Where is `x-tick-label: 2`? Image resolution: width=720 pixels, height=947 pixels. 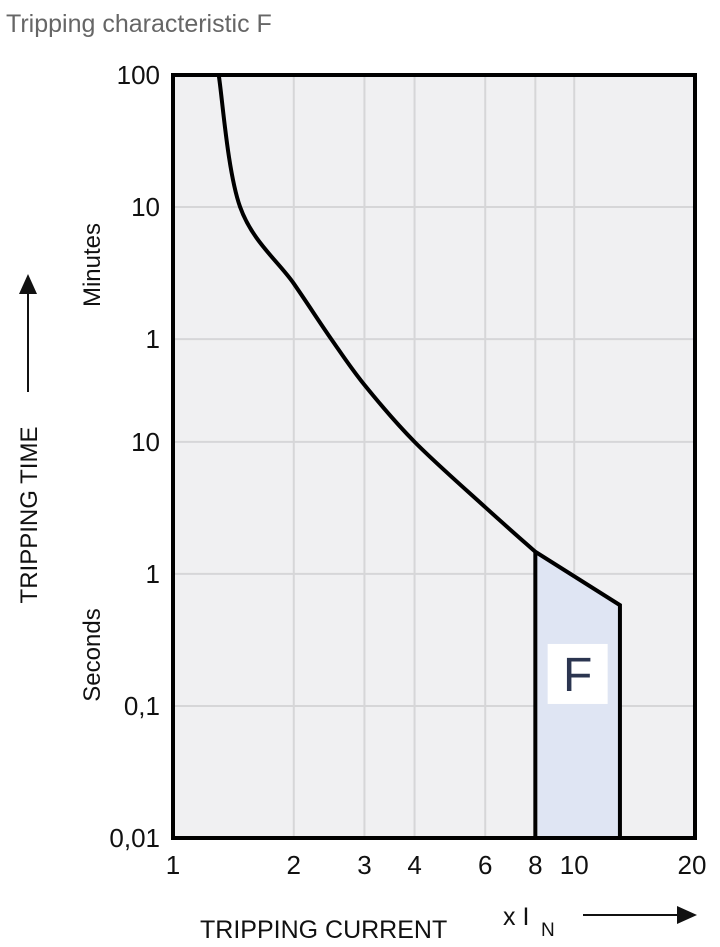
x-tick-label: 2 is located at coordinates (294, 865).